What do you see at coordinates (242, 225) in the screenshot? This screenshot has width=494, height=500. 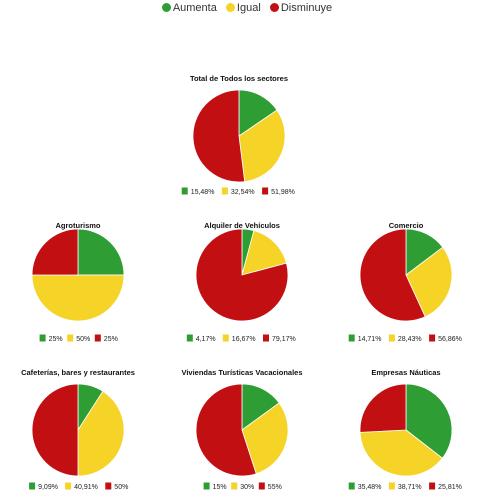 I see `pie-title: Alquiler de Vehículos` at bounding box center [242, 225].